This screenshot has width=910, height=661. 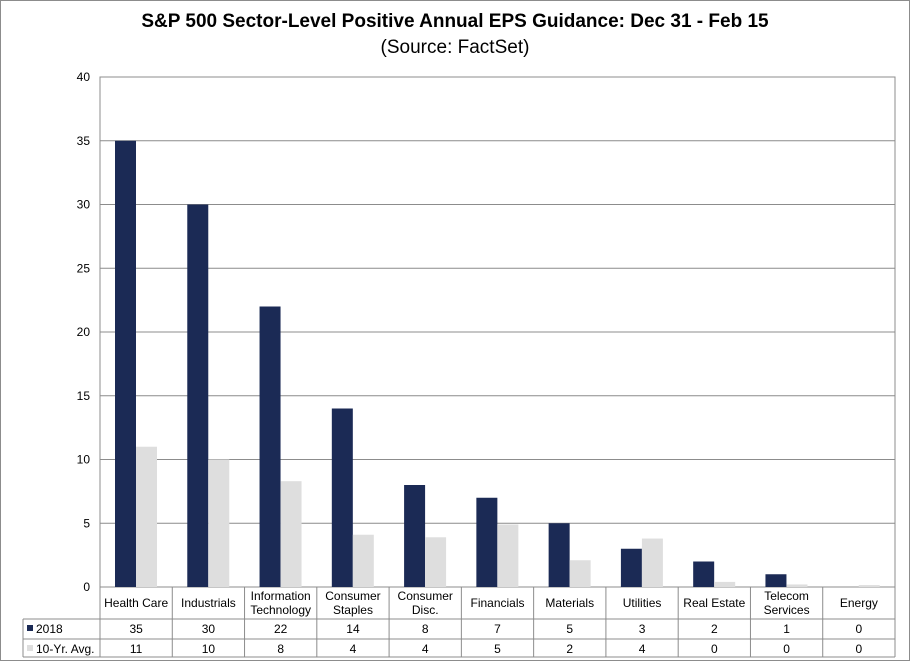 I want to click on x-tick-label: Disc., so click(x=425, y=610).